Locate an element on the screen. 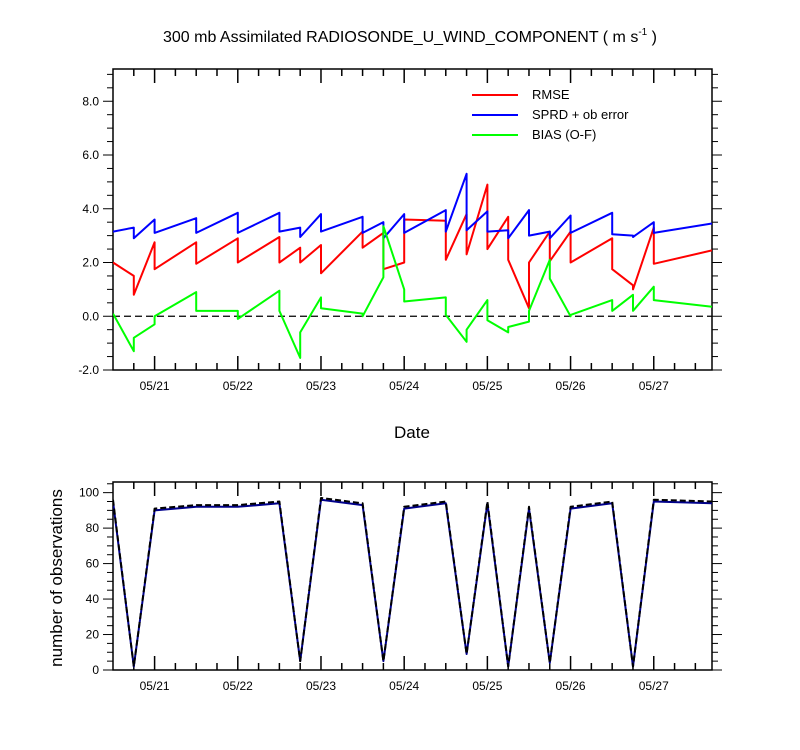 This screenshot has width=800, height=750. chart0-x-tick-label: 05/24 is located at coordinates (404, 386).